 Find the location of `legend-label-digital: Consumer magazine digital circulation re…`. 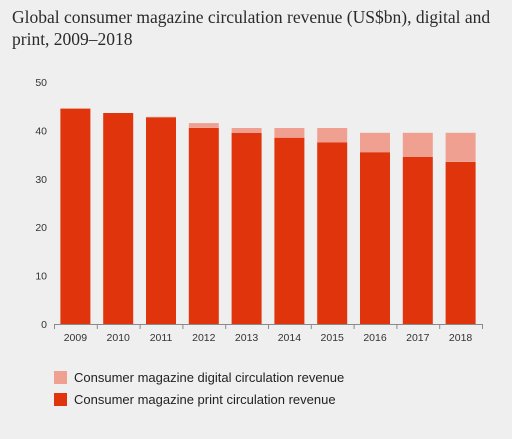

legend-label-digital: Consumer magazine digital circulation re… is located at coordinates (209, 377).